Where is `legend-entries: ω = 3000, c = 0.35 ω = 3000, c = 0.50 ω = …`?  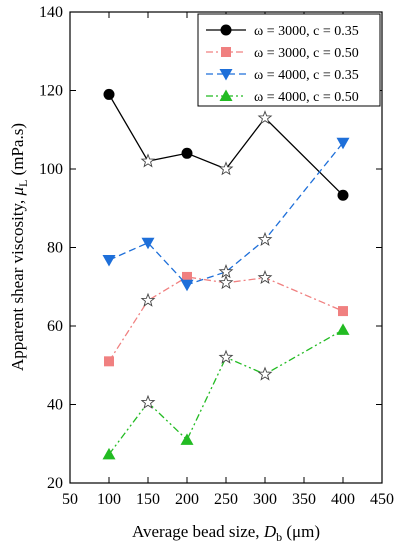
legend-entries: ω = 3000, c = 0.35 ω = 3000, c = 0.50 ω = … is located at coordinates (282, 64).